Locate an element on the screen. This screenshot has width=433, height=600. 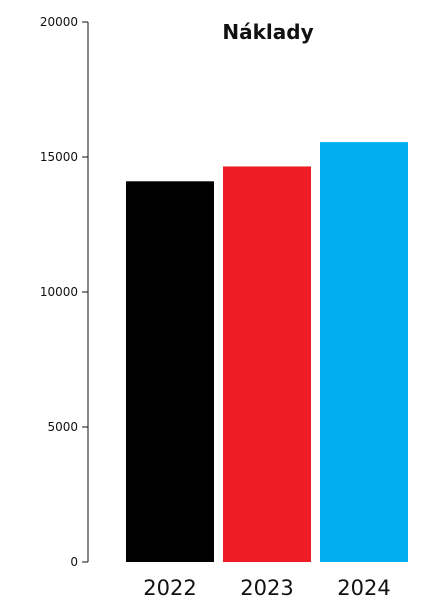
x-axis: 2022 2023 2024 is located at coordinates (266, 588).